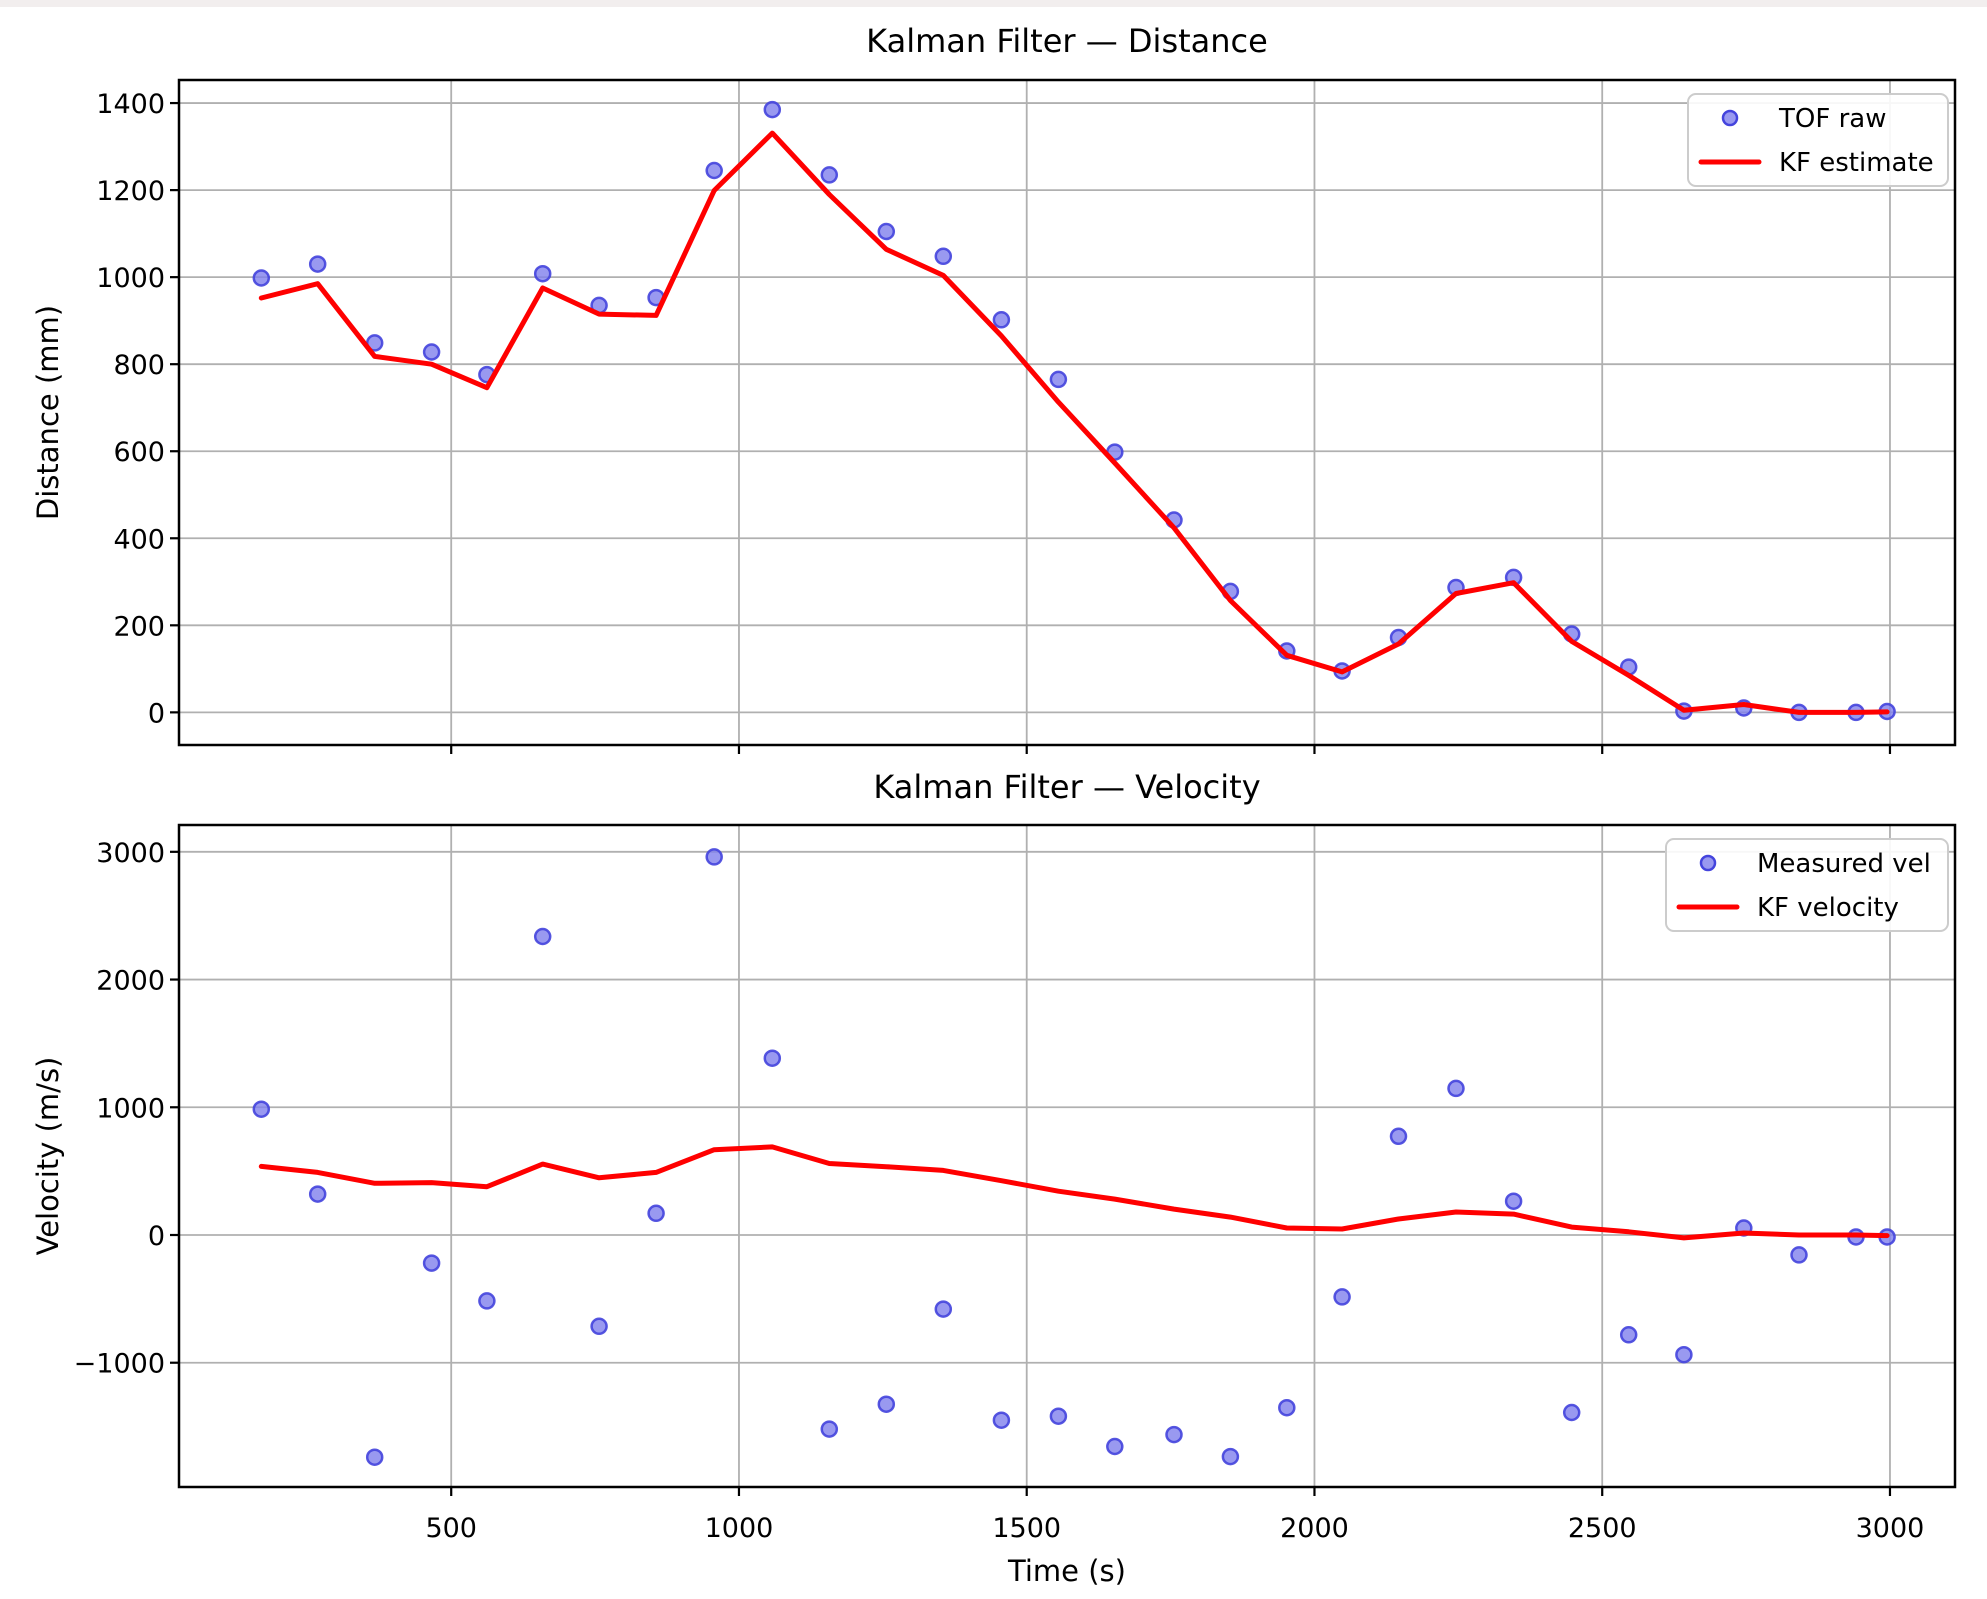 The height and width of the screenshot is (1599, 1987). I want to click on y-tick-label: 200, so click(139, 626).